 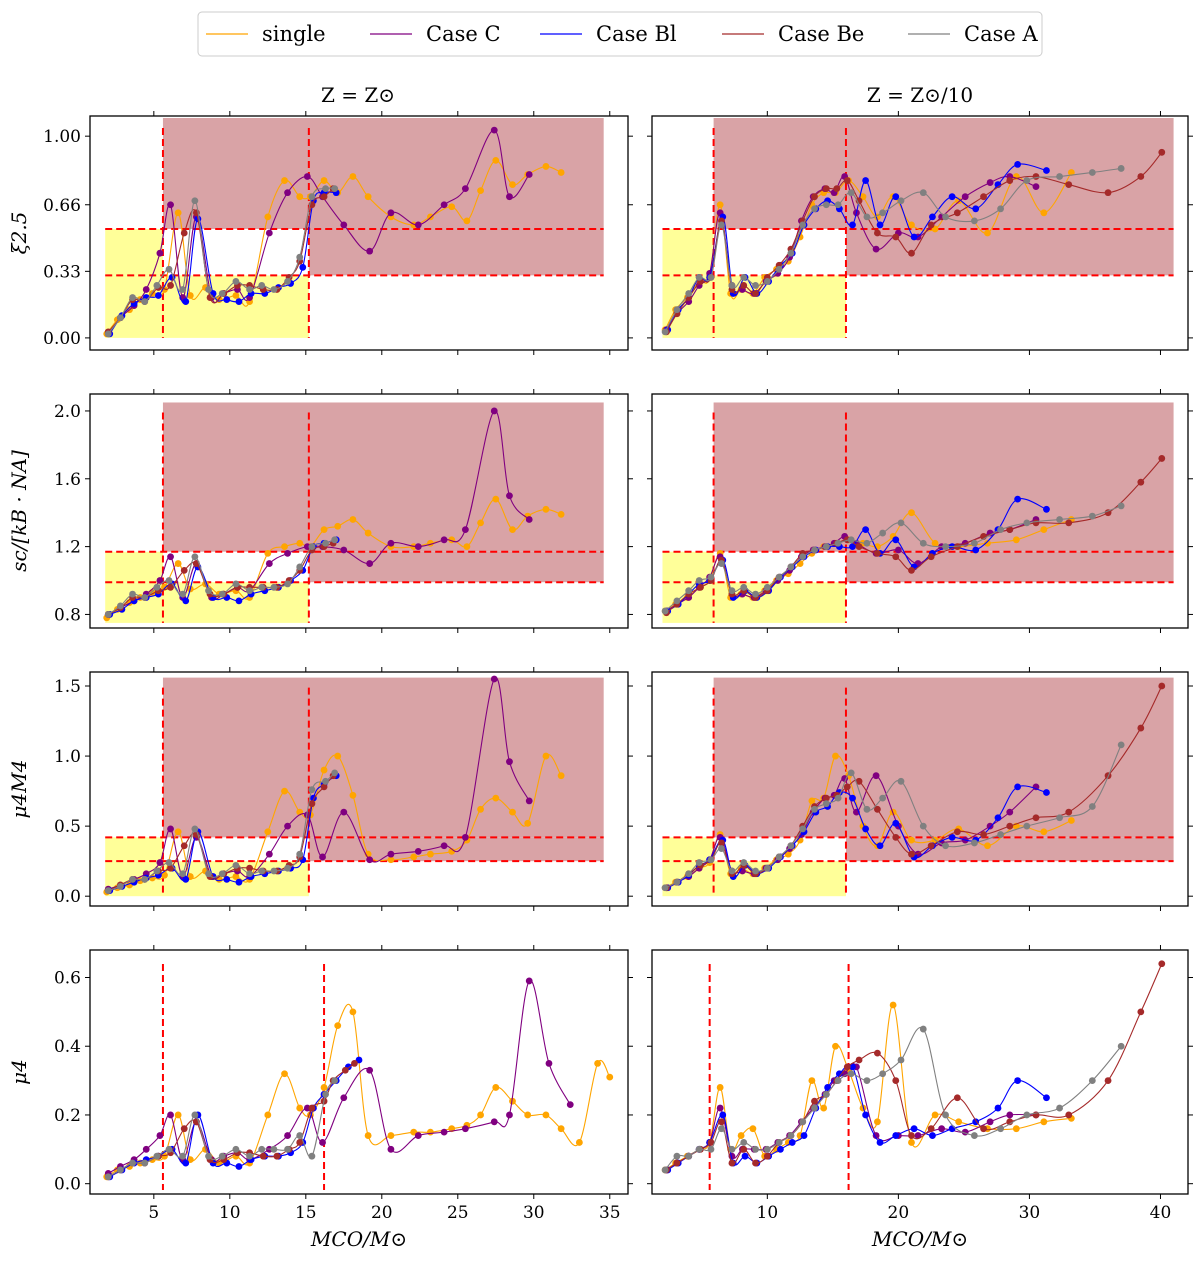 I want to click on y-axis-label: ξ2.5, so click(x=19, y=233).